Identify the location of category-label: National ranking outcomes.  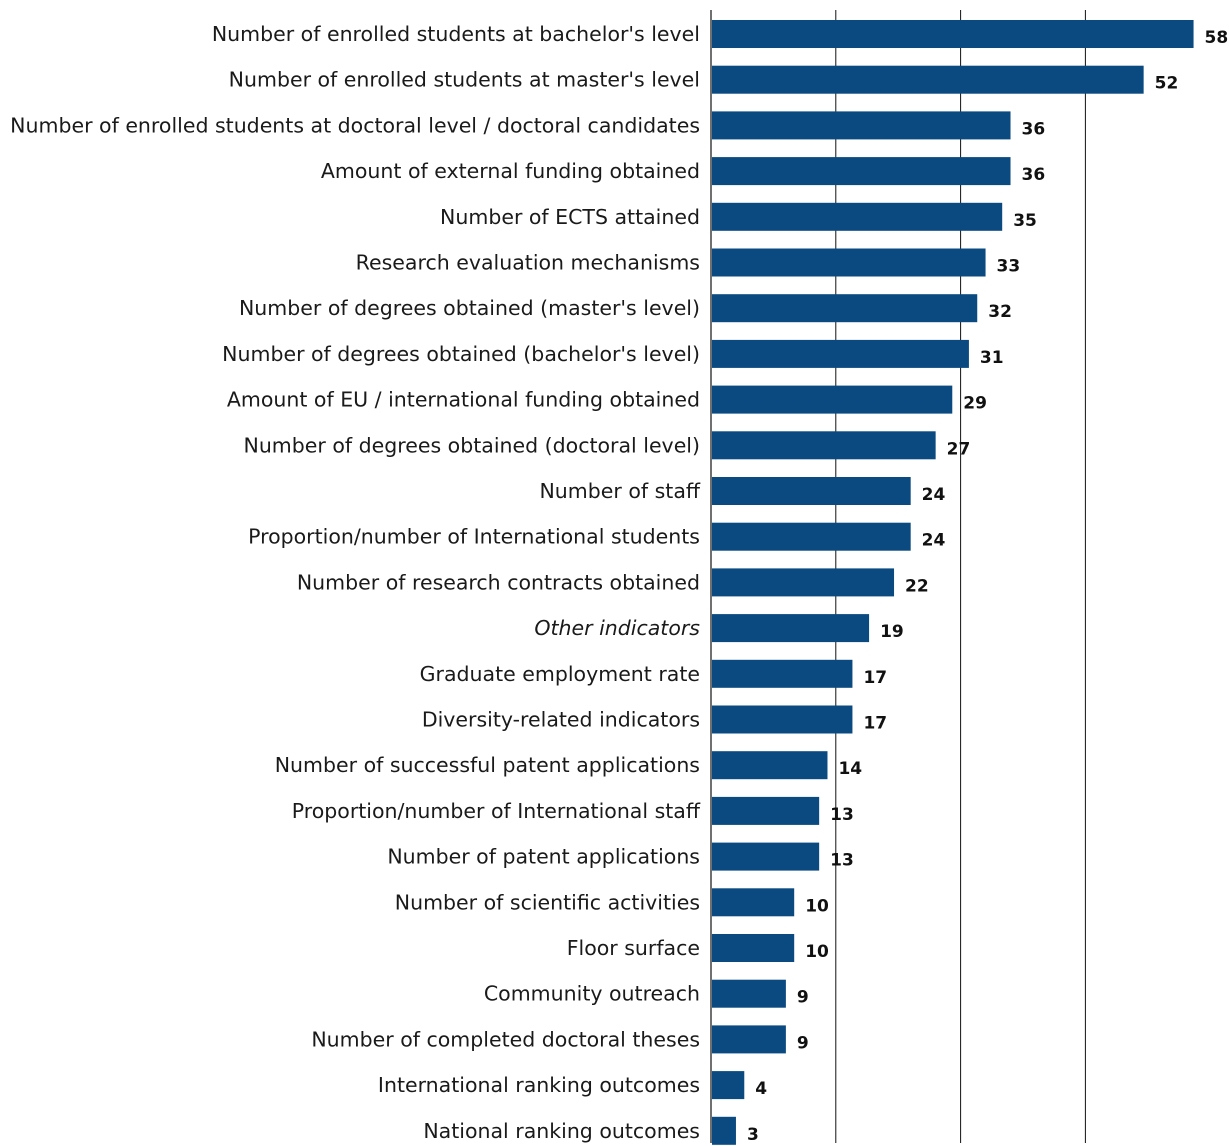
(561, 1131).